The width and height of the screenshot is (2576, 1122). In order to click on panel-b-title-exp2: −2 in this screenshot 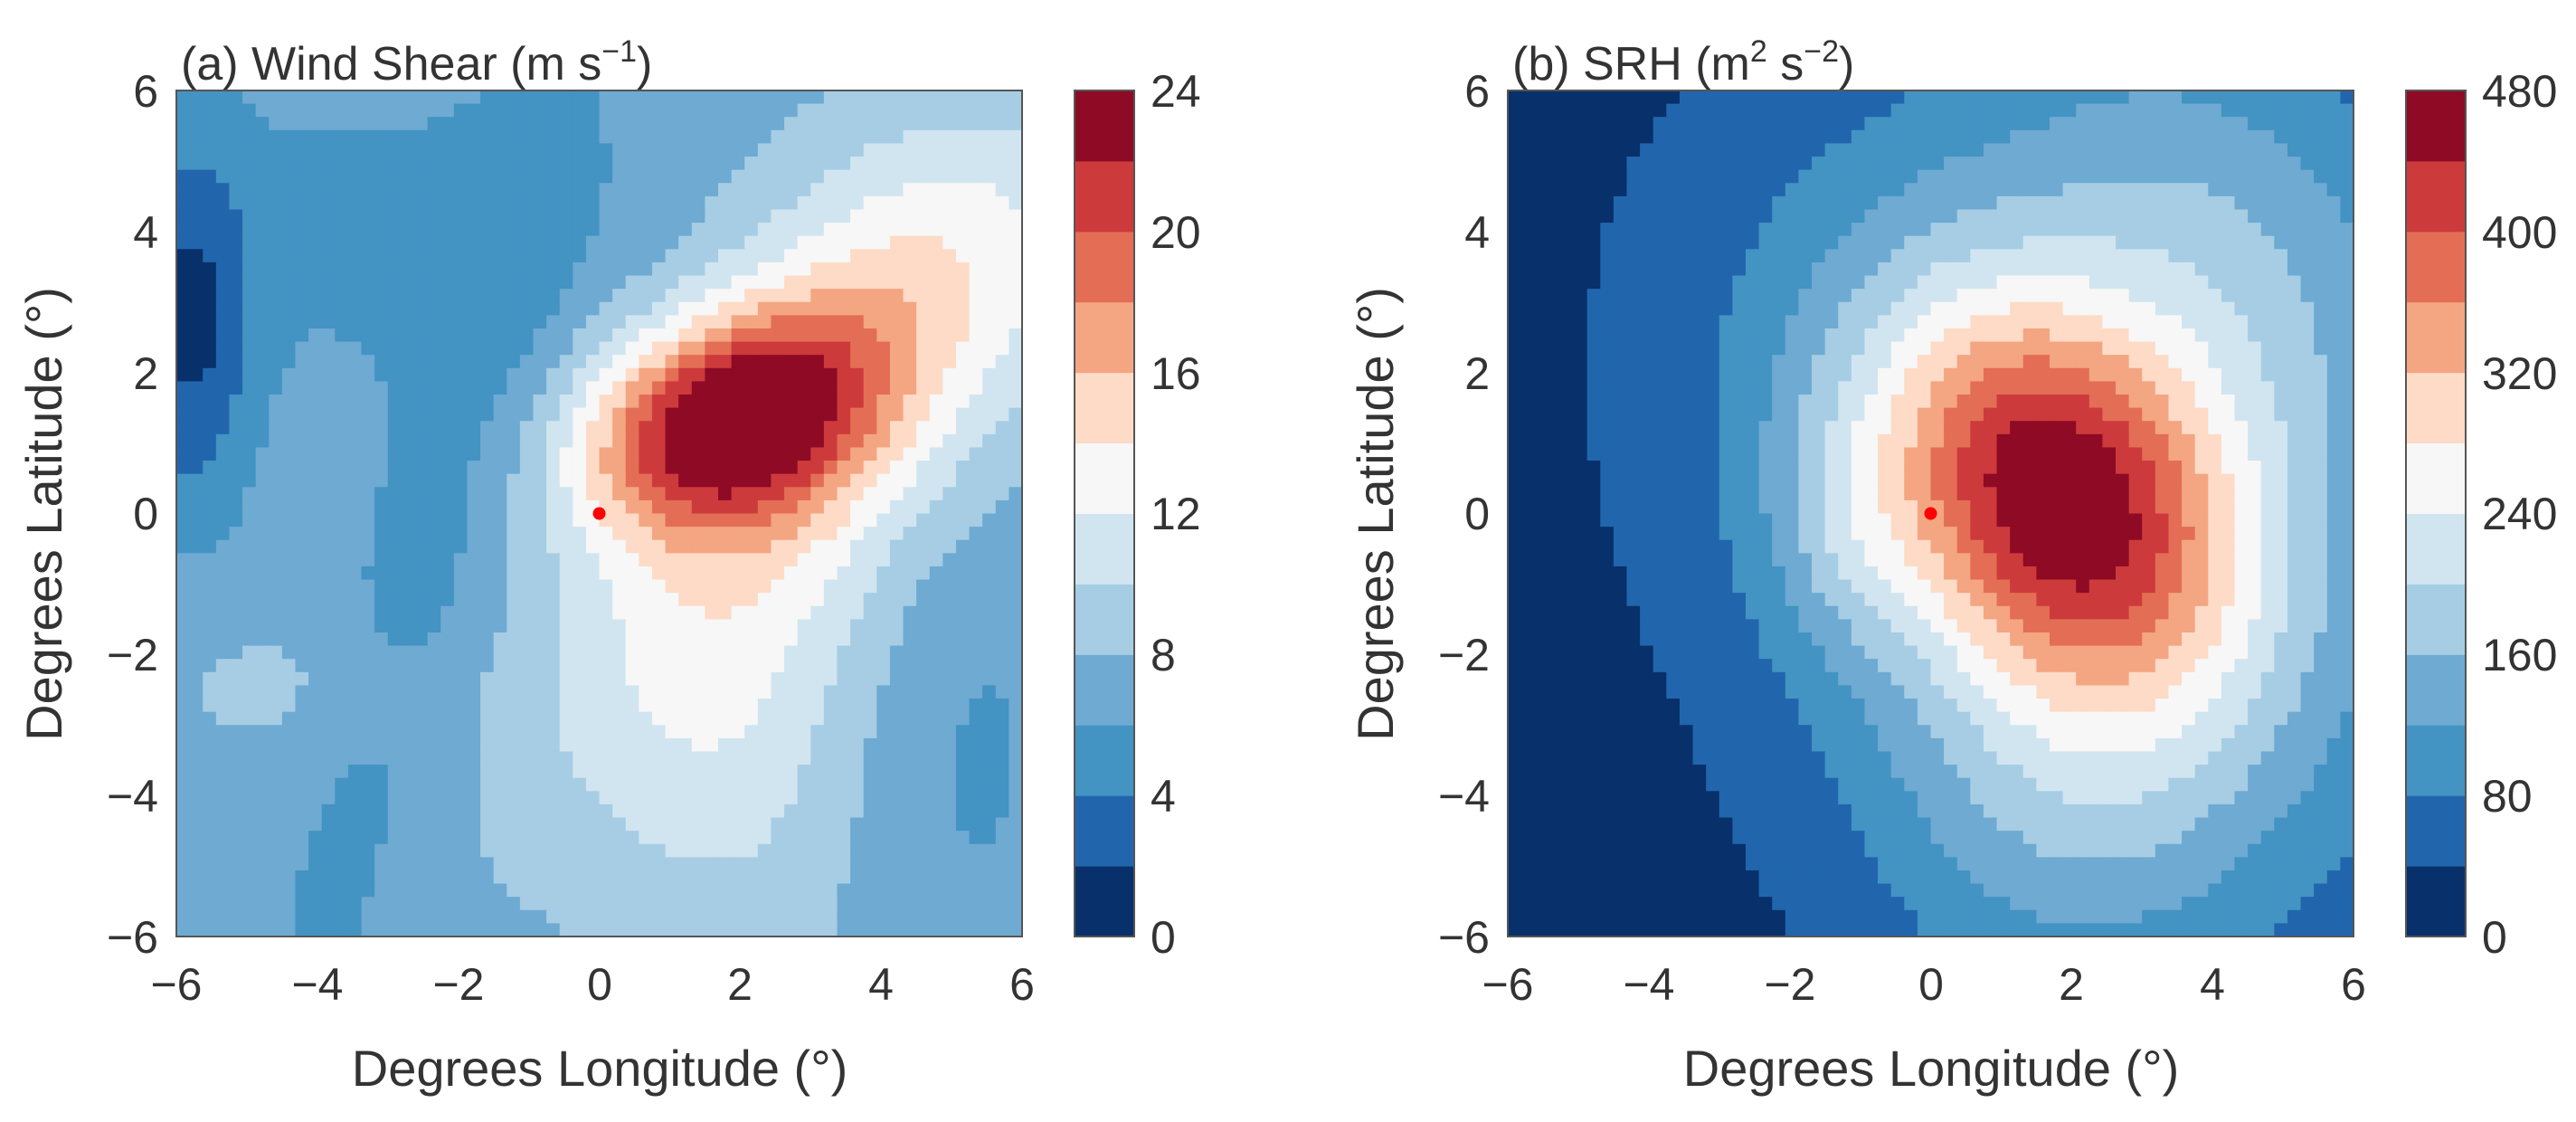, I will do `click(1822, 51)`.